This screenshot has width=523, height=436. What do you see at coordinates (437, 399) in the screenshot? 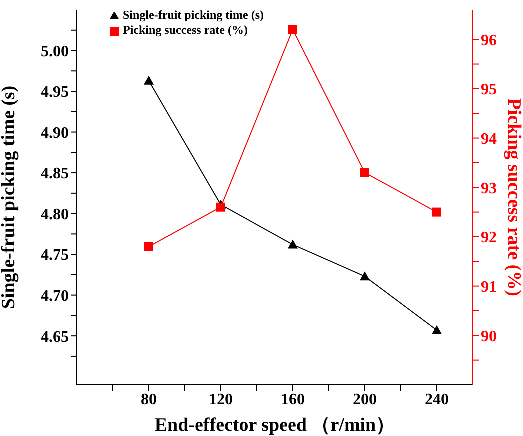
I see `x-tick-label: 240` at bounding box center [437, 399].